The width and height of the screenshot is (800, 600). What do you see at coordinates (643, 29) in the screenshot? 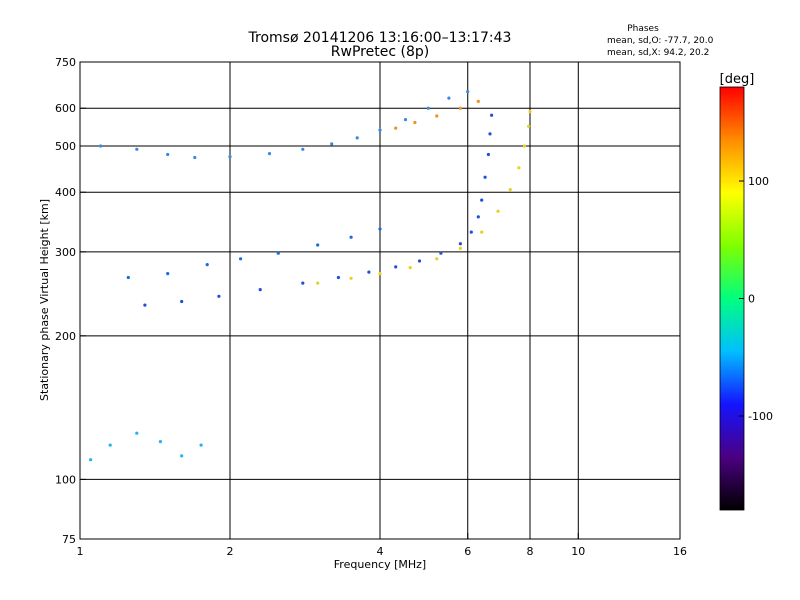
I see `phases-heading: Phases` at bounding box center [643, 29].